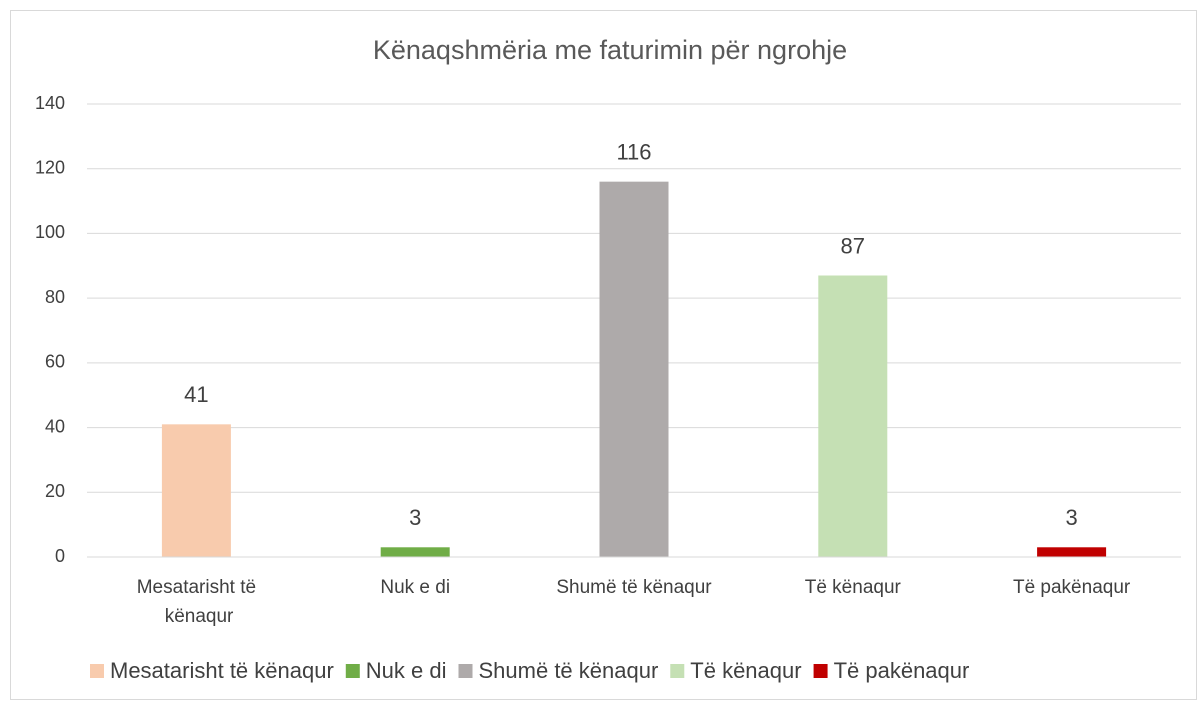  I want to click on x-tick-label: Të kënaqur, so click(853, 587).